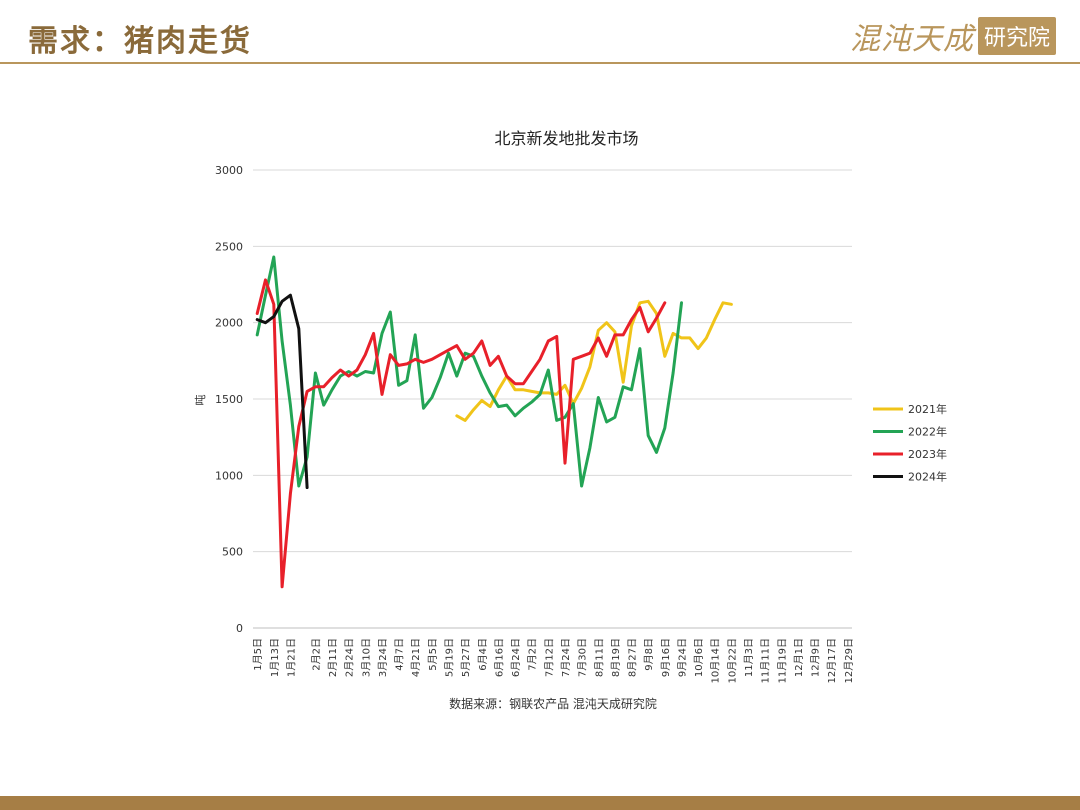 The image size is (1080, 810). Describe the element at coordinates (540, 63) in the screenshot. I see `header-divider` at that location.